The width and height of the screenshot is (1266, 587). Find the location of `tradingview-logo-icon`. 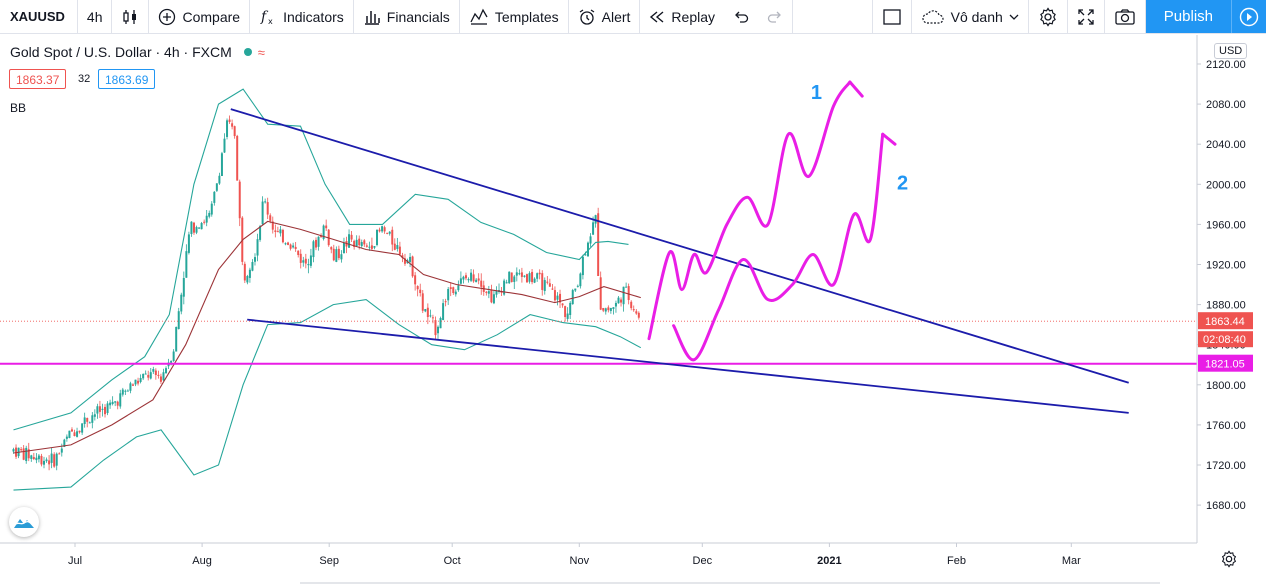

tradingview-logo-icon is located at coordinates (24, 522).